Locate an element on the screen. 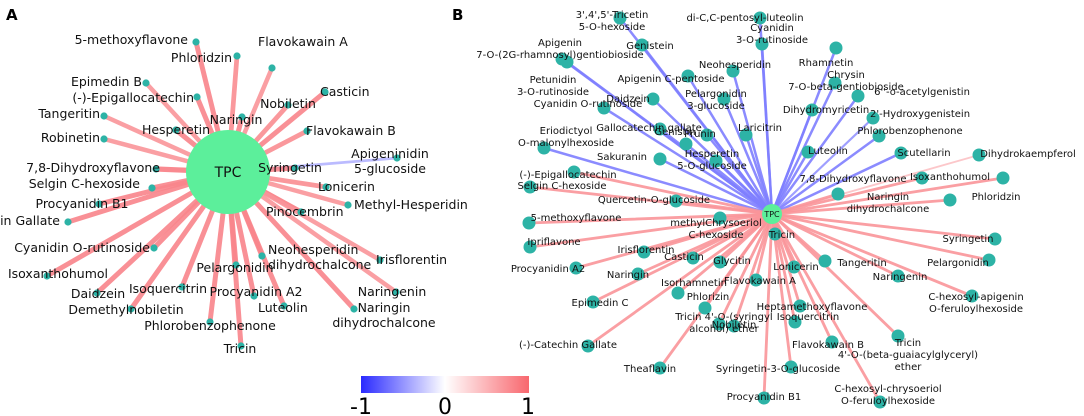  panel-a-node-epigallocatechin is located at coordinates (197, 97).